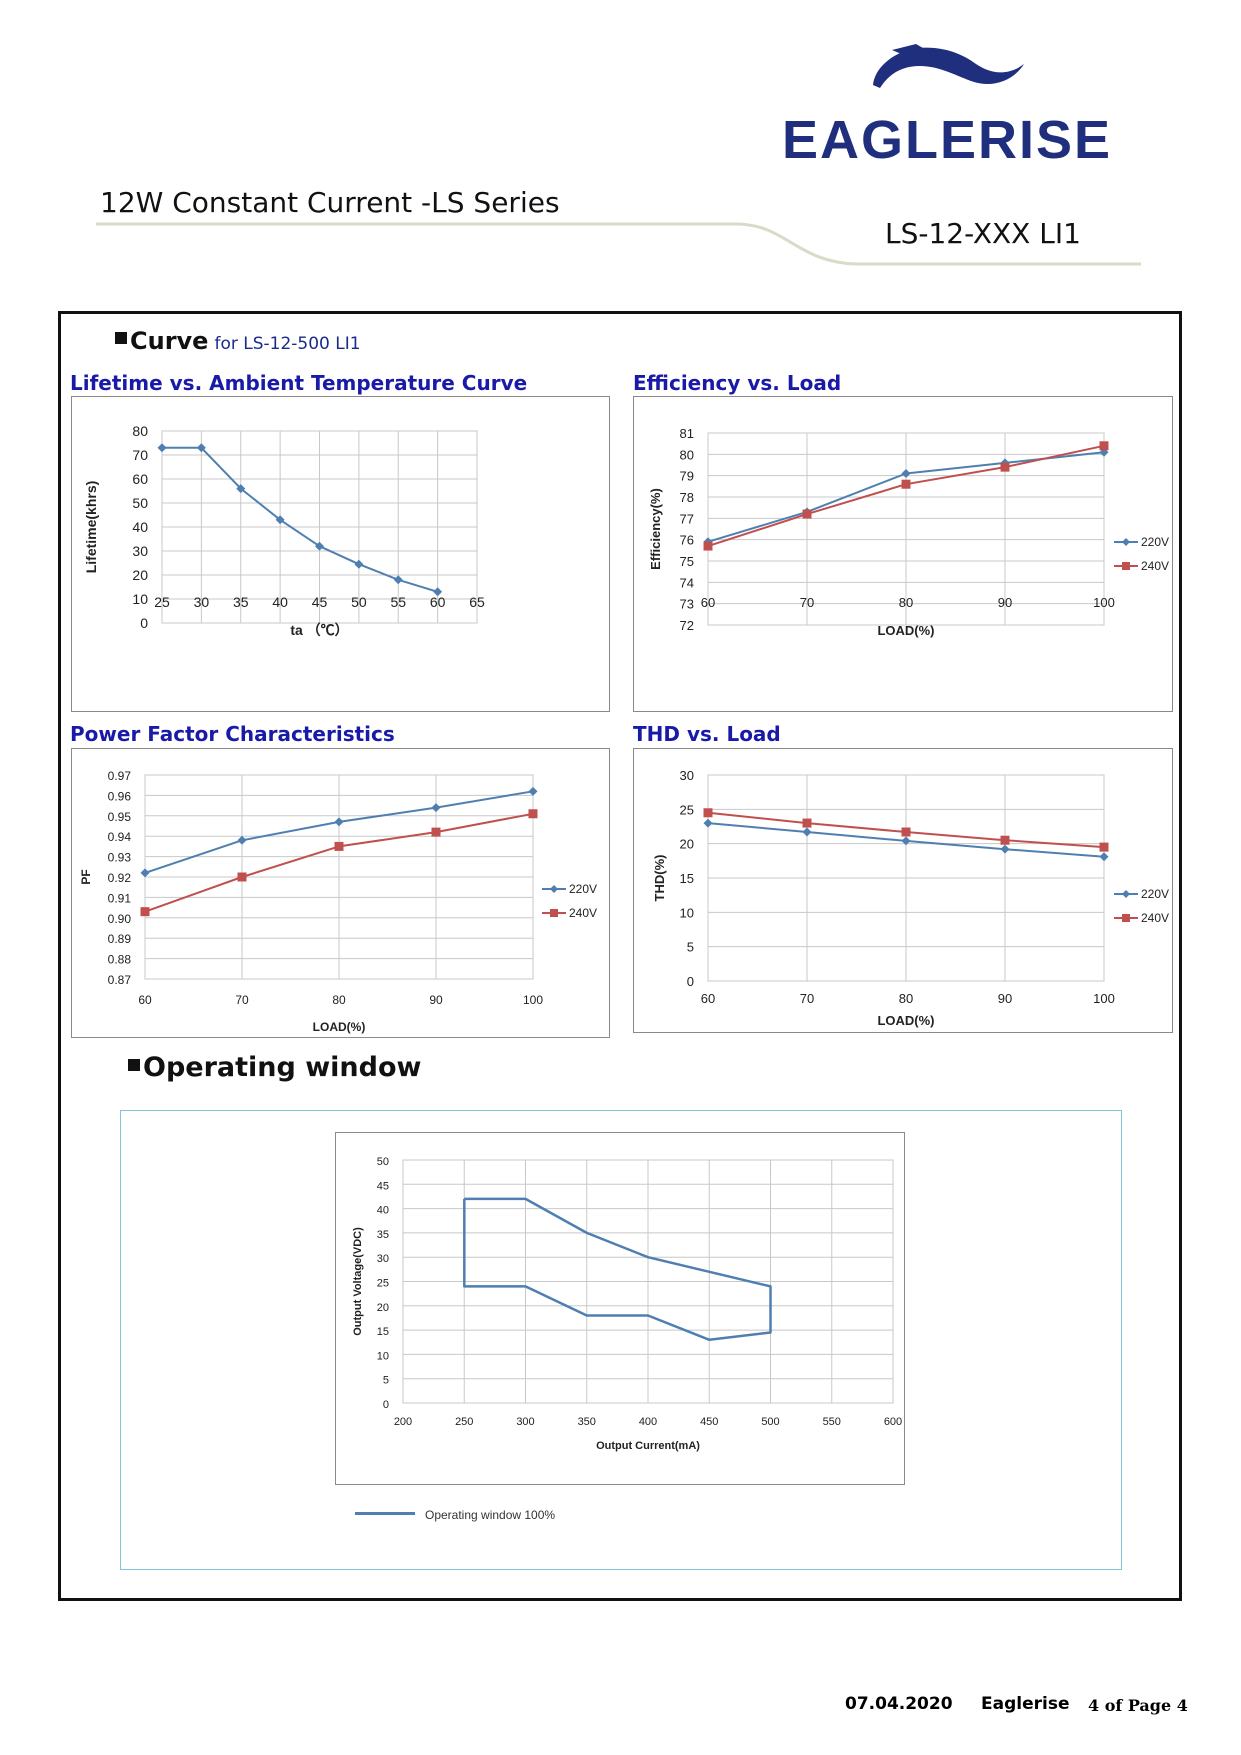 This screenshot has height=1755, width=1241. Describe the element at coordinates (358, 1281) in the screenshot. I see `y-axis-title: Output Voltage(VDC)` at that location.